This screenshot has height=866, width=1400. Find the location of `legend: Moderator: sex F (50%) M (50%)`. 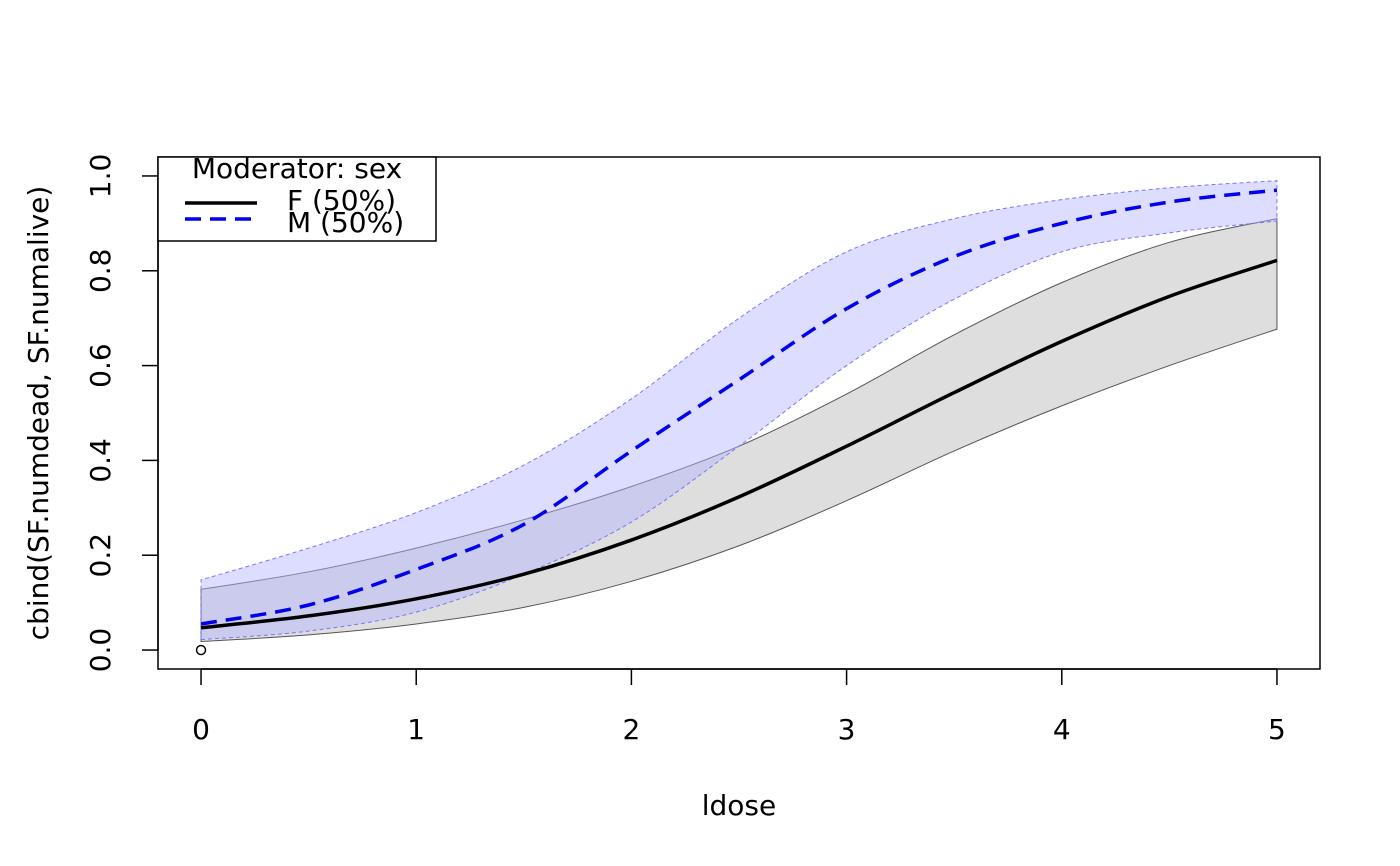

legend: Moderator: sex F (50%) M (50%) is located at coordinates (297, 197).